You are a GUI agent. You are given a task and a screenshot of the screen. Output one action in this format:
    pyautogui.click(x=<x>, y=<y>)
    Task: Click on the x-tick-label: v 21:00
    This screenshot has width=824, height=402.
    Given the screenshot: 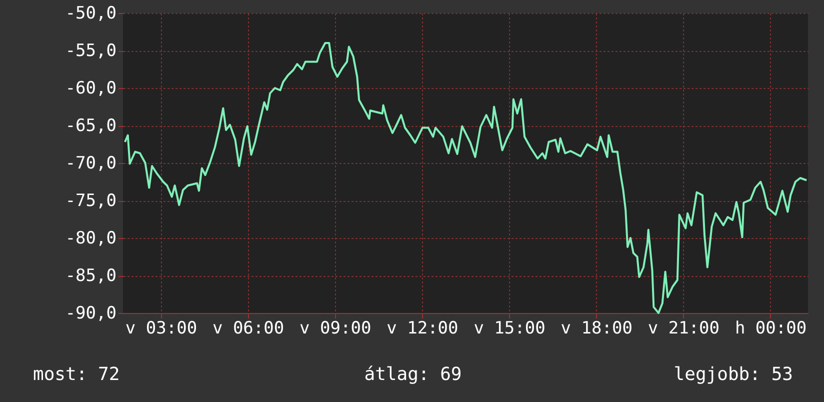 What is the action you would take?
    pyautogui.click(x=684, y=328)
    